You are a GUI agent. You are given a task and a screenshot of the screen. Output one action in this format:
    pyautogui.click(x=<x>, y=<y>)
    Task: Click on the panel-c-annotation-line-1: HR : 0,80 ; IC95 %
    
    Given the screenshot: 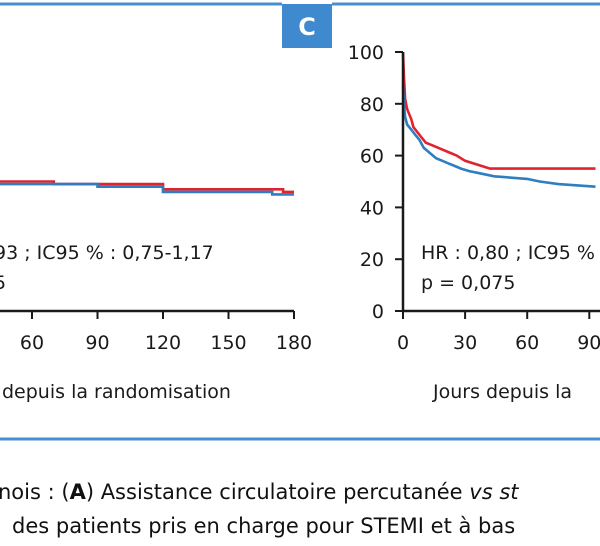 What is the action you would take?
    pyautogui.click(x=508, y=253)
    